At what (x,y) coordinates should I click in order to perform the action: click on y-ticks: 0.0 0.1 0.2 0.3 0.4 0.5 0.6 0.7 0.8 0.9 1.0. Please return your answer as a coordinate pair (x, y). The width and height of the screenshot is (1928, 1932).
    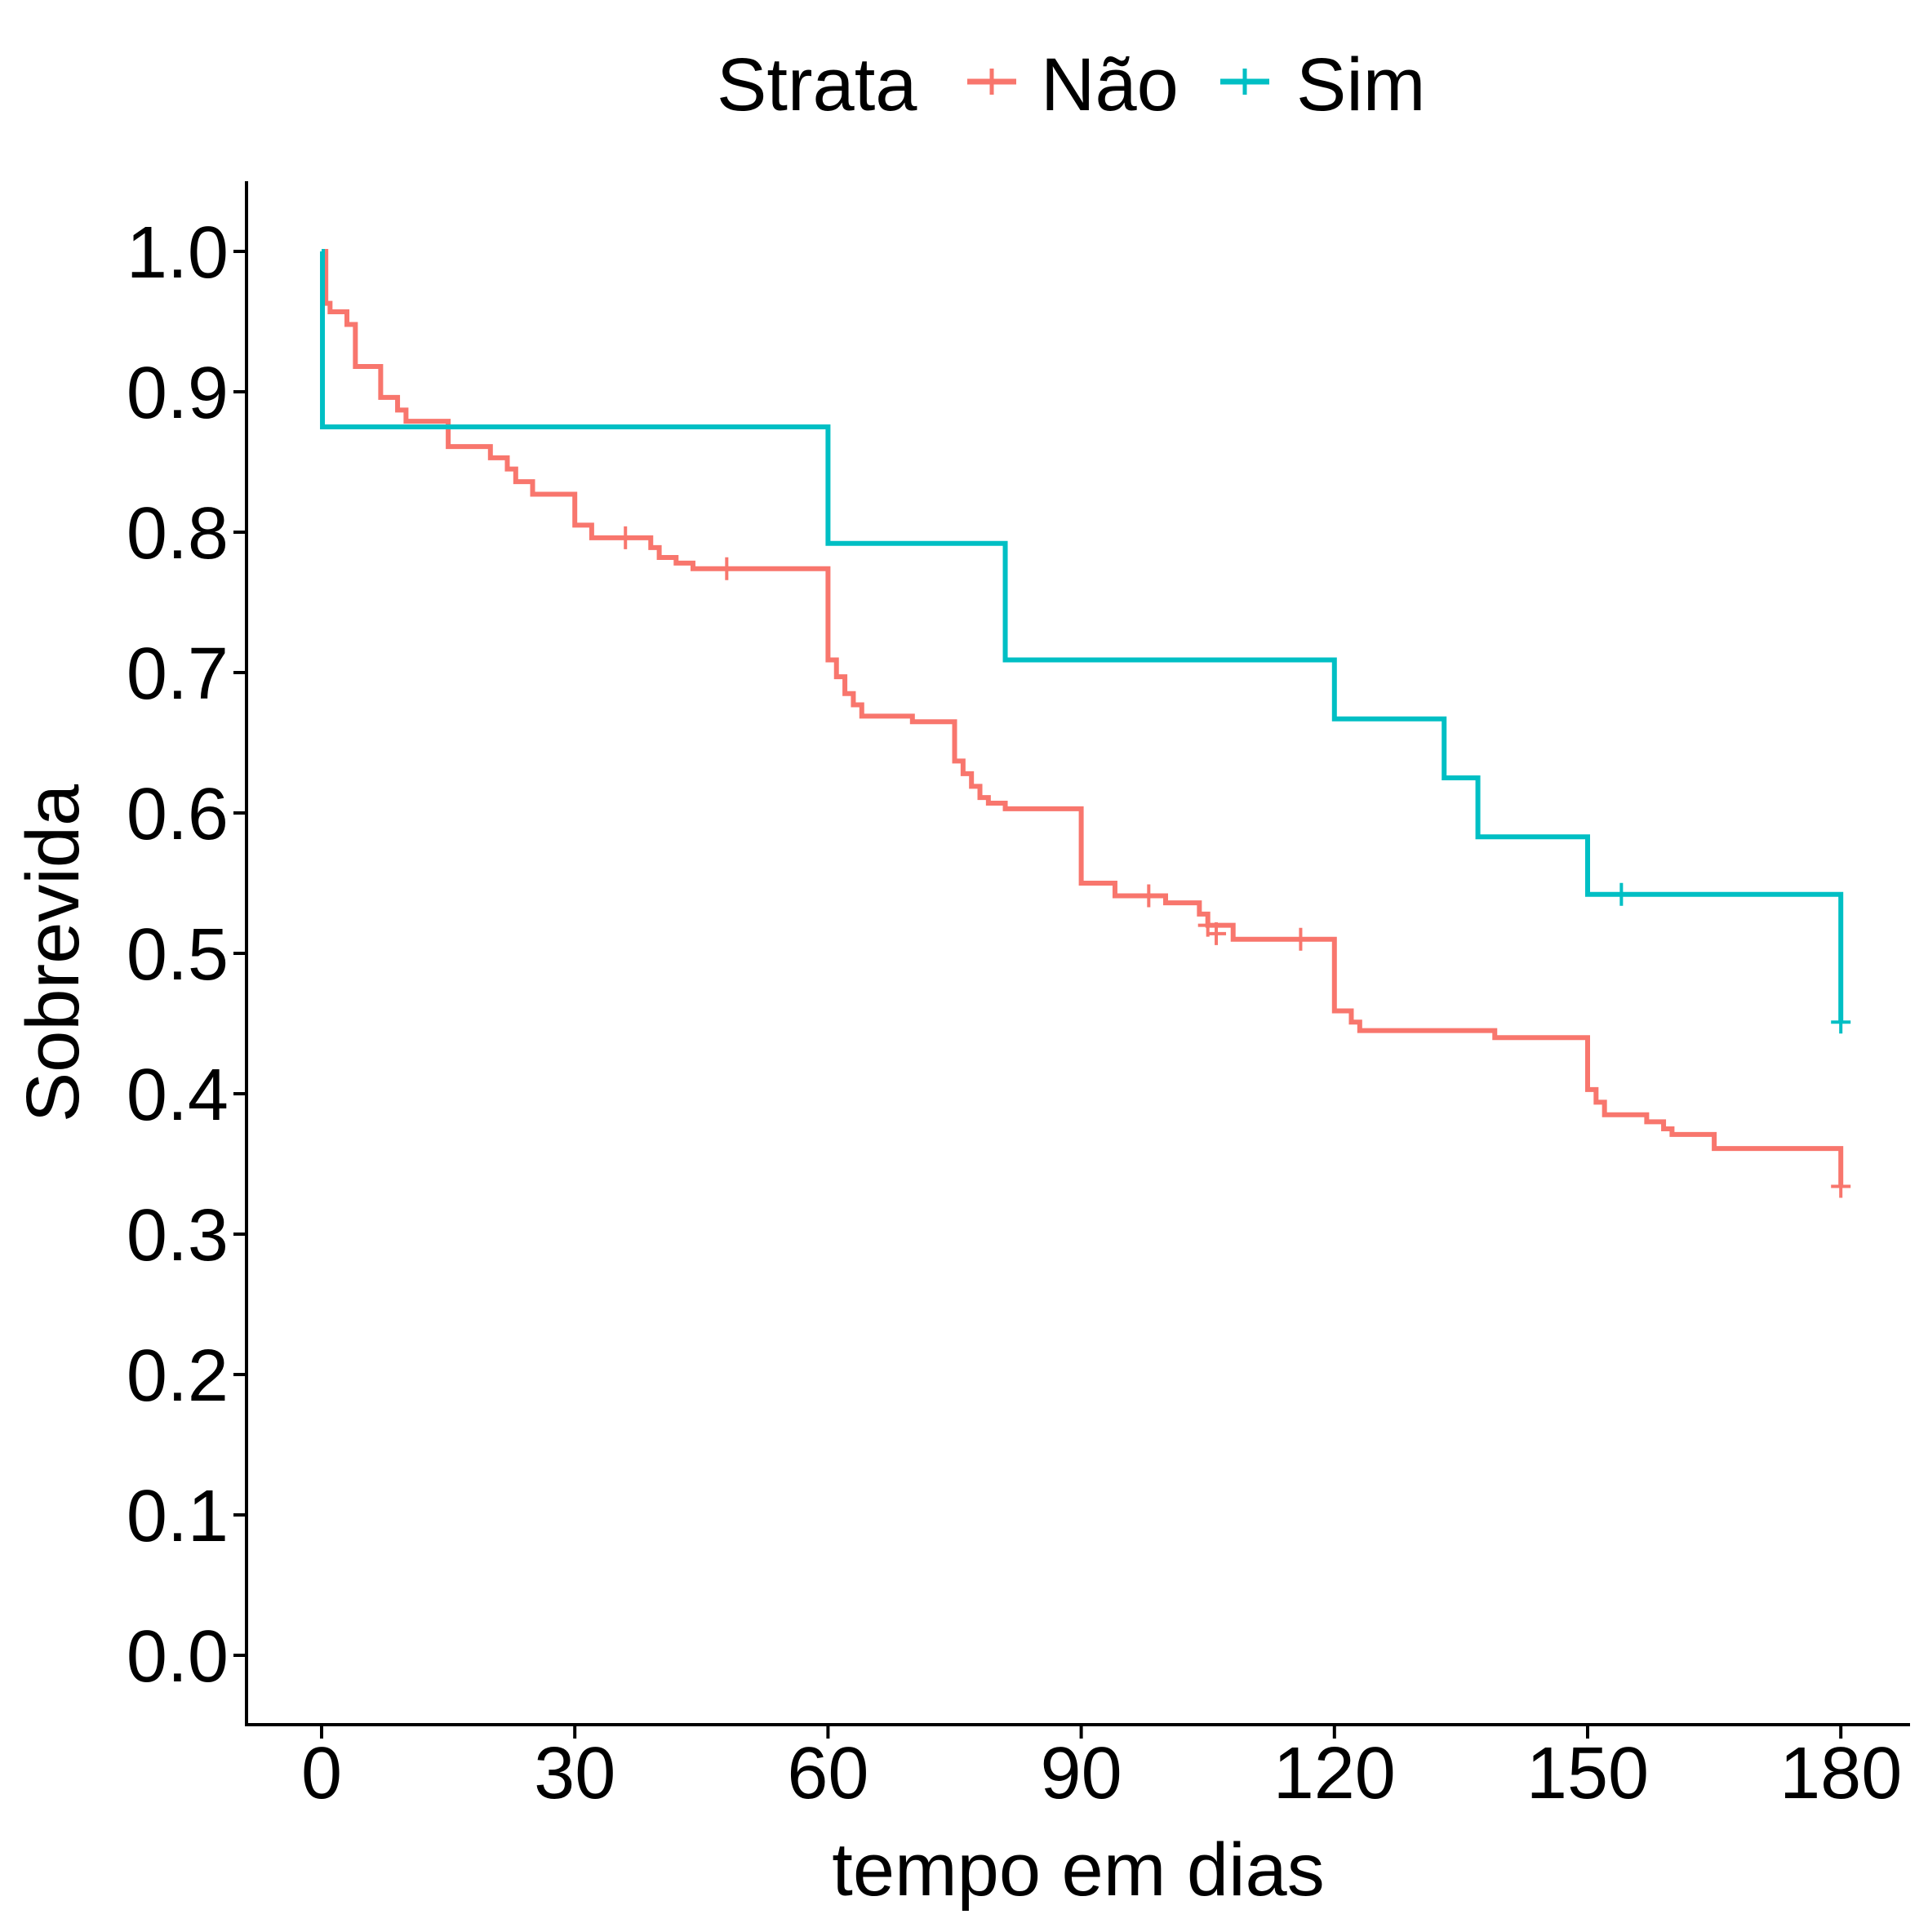
    Looking at the image, I should click on (187, 955).